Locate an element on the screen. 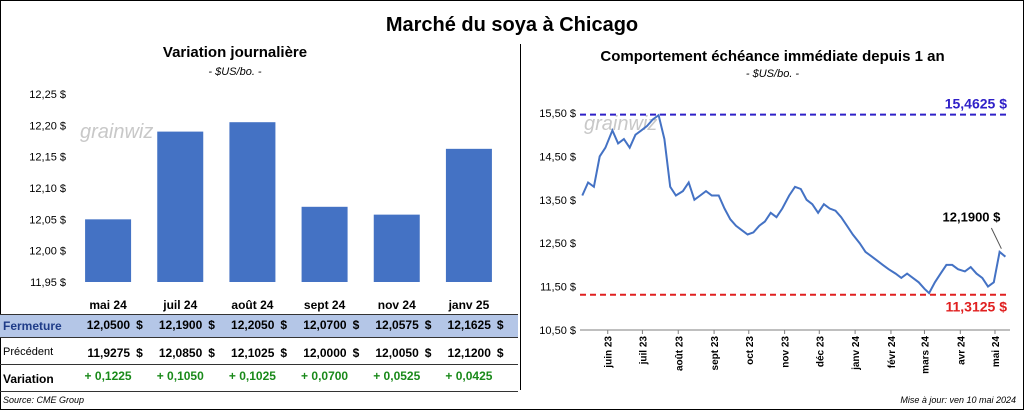 The width and height of the screenshot is (1024, 410). x-tick-label: nov 23 is located at coordinates (786, 352).